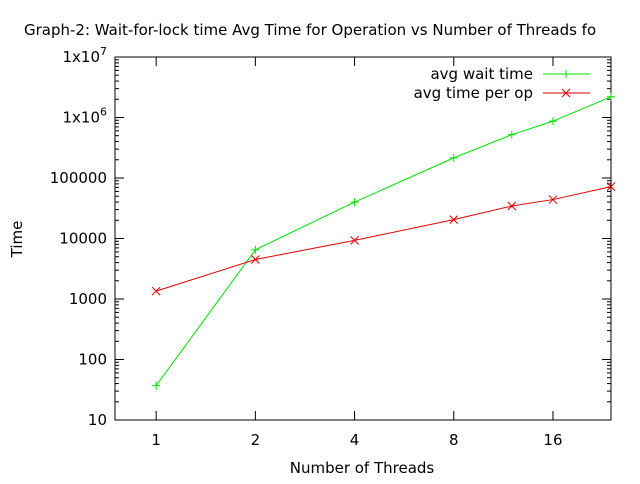  Describe the element at coordinates (362, 468) in the screenshot. I see `x-axis-label: Number of Threads` at that location.